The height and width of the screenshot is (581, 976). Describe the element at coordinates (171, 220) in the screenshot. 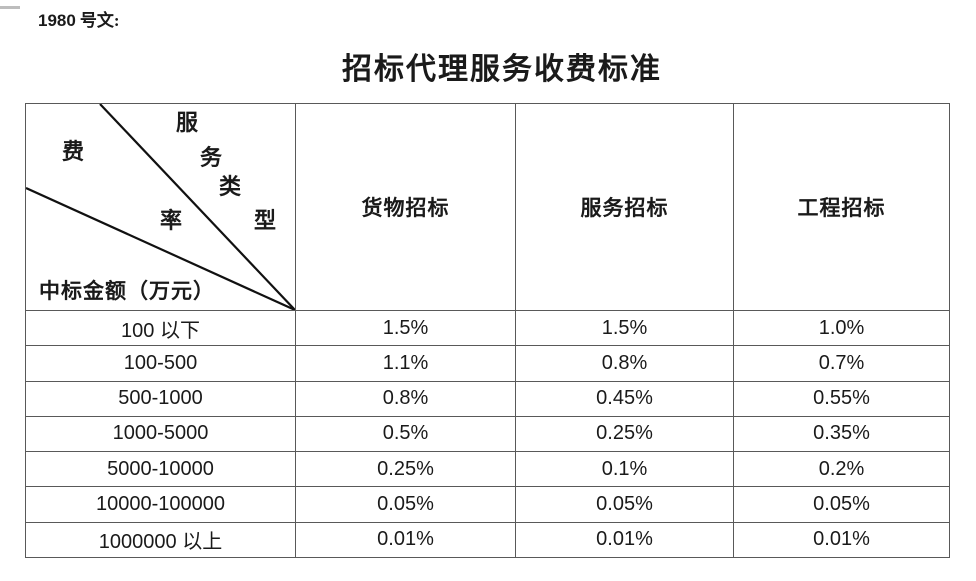

I see `corner-char-rate-2: 率` at that location.